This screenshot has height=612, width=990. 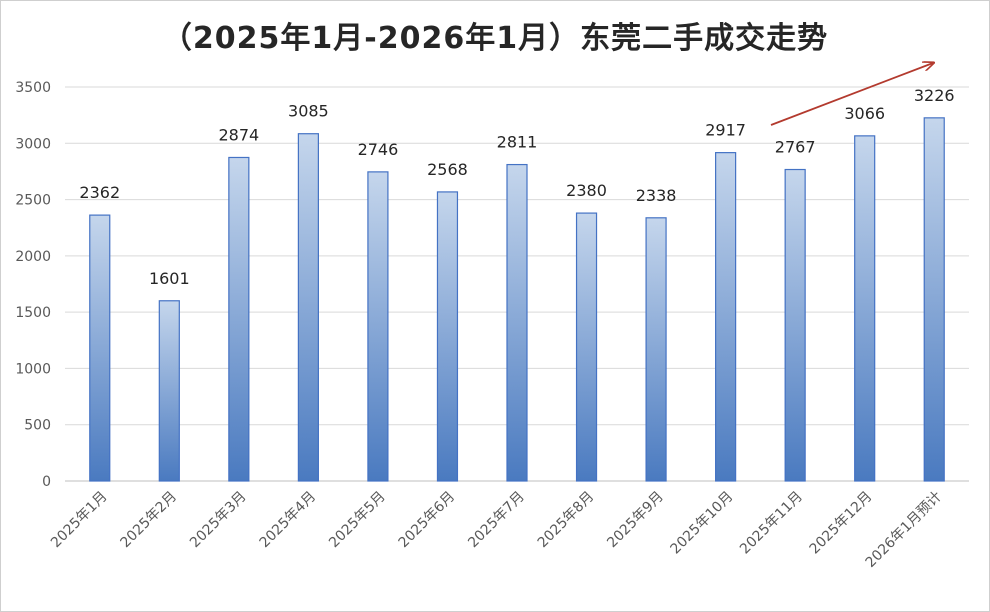 I want to click on x-tick-label: 2025年8月, so click(x=566, y=520).